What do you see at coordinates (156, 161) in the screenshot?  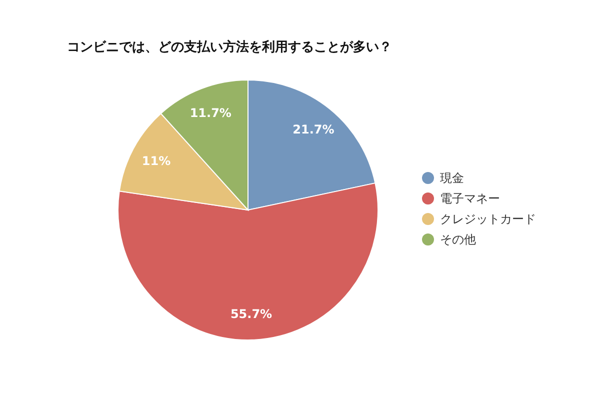 I see `data-label: 11%` at bounding box center [156, 161].